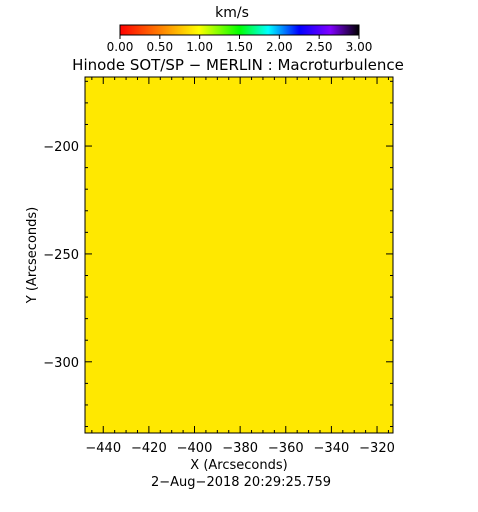  Describe the element at coordinates (332, 448) in the screenshot. I see `x-tick-label: −340` at that location.